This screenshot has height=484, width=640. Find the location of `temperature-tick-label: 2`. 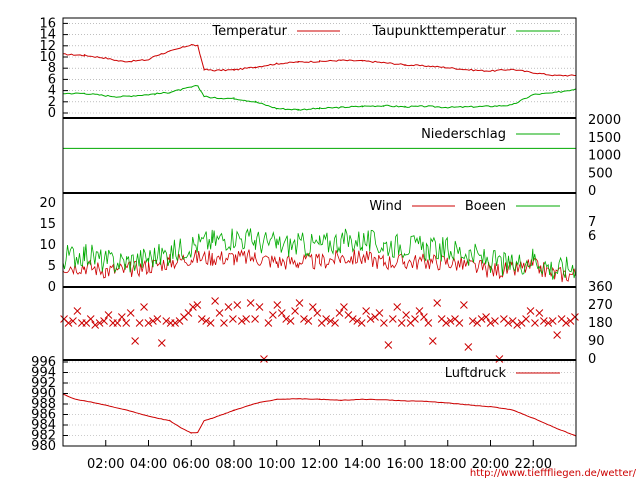

temperature-tick-label: 2 is located at coordinates (52, 102).